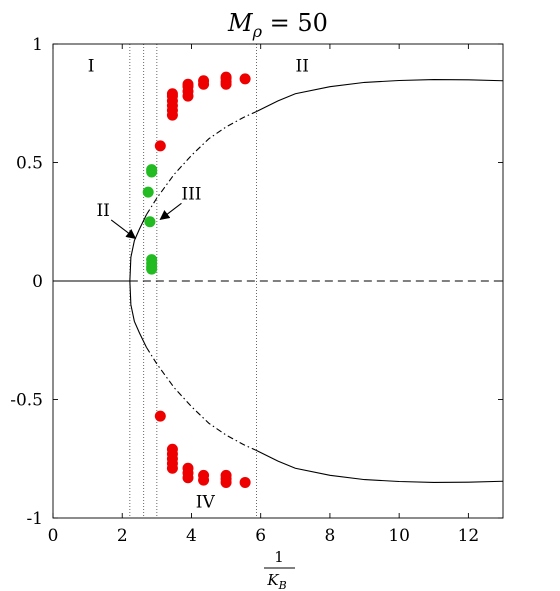 The width and height of the screenshot is (560, 591). I want to click on annotation-label-0: II, so click(102, 211).